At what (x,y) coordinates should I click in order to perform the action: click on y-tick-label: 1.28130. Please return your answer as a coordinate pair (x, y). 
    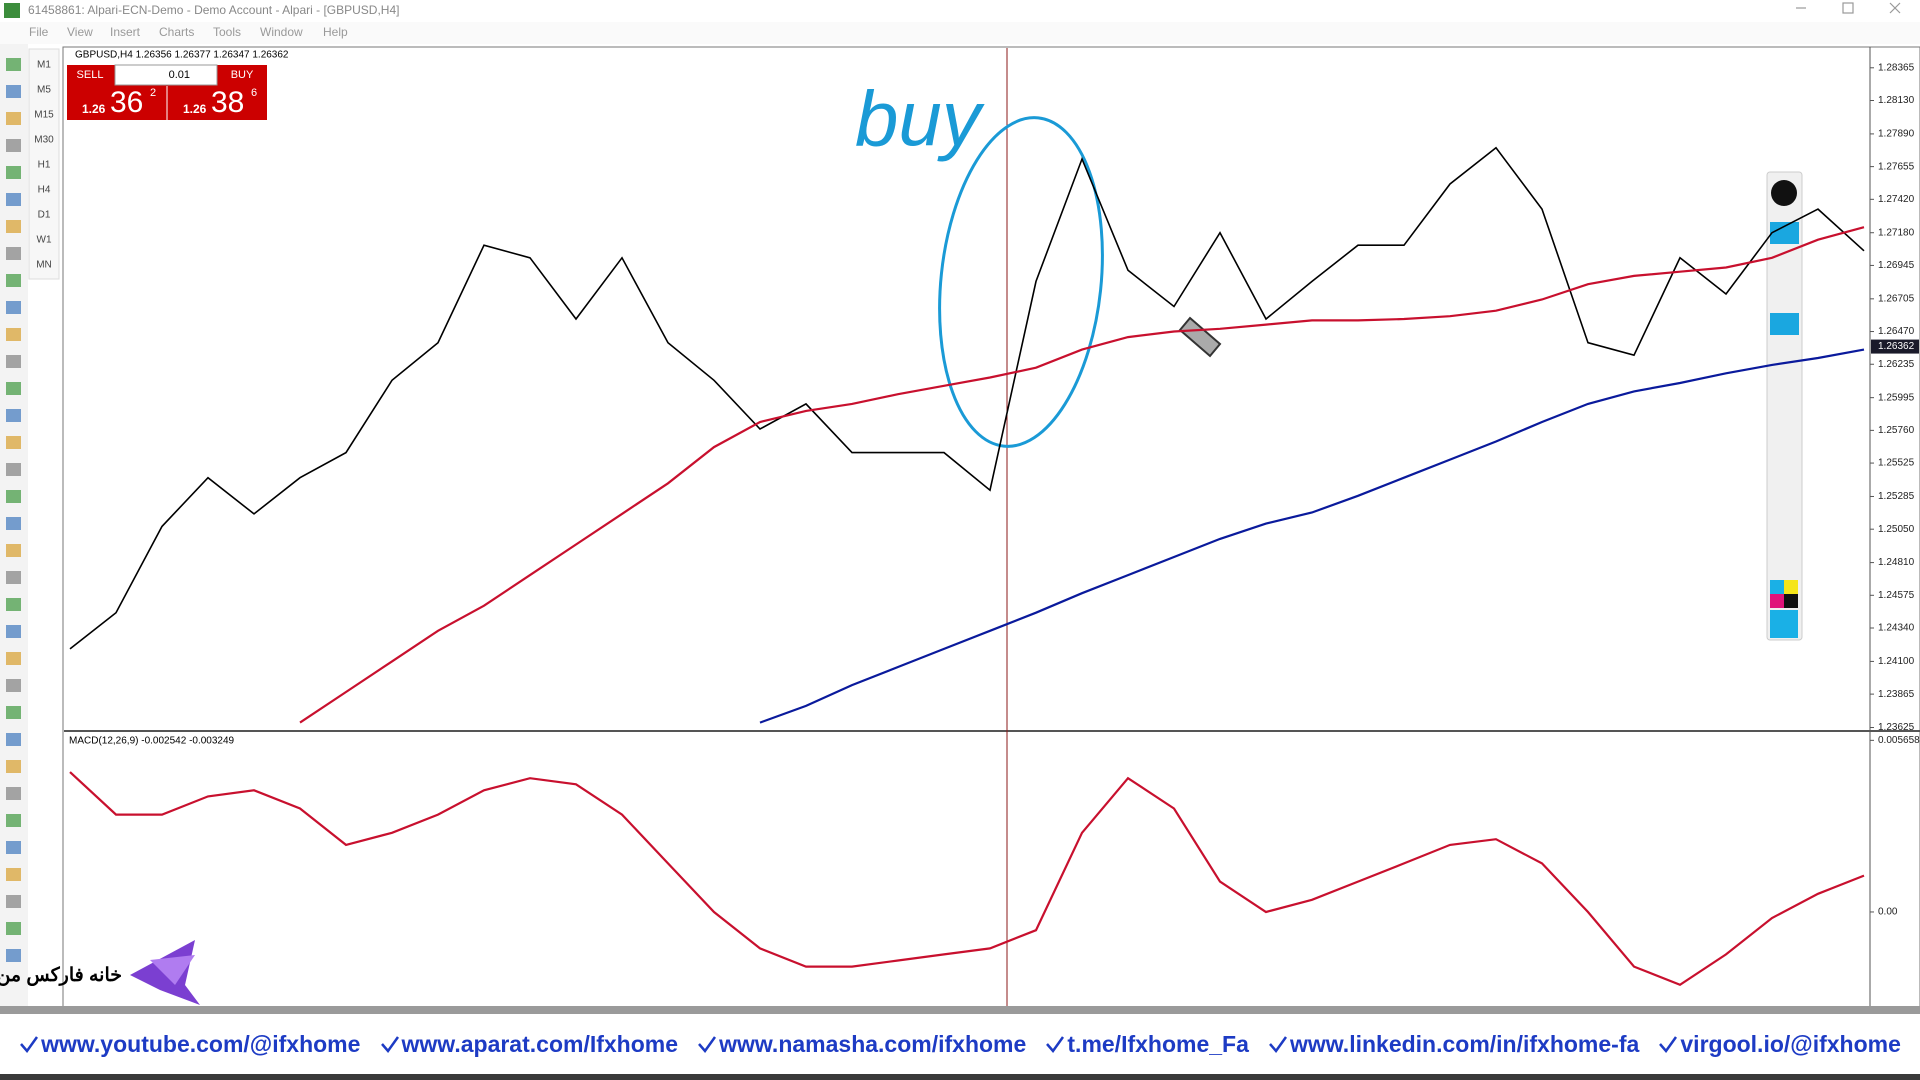
    Looking at the image, I should click on (1896, 100).